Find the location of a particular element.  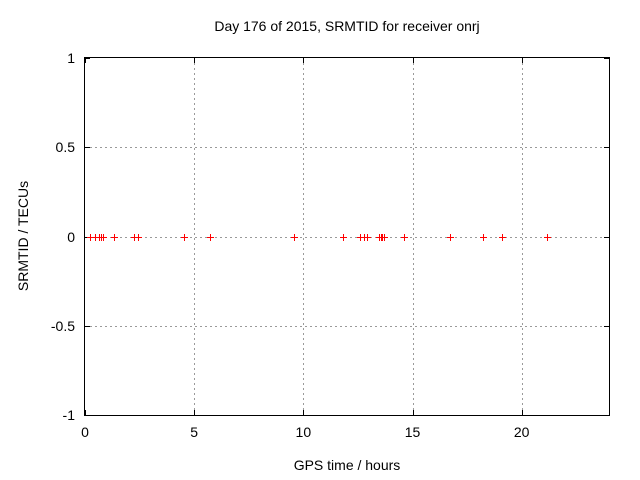

y-tick-label: -1 is located at coordinates (68, 415).